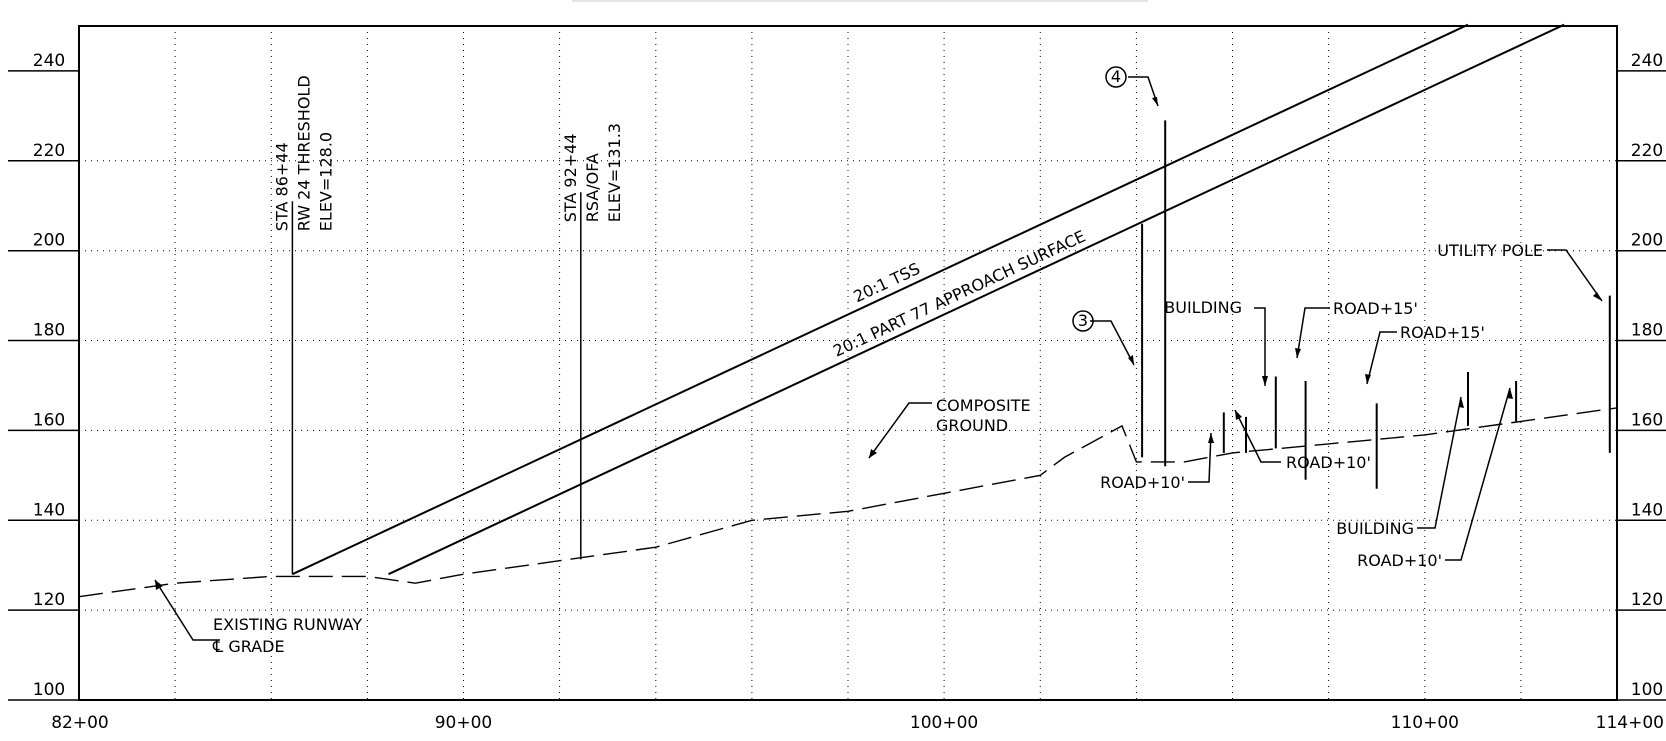 The image size is (1666, 741). What do you see at coordinates (1461, 402) in the screenshot?
I see `building-b-arrowhead` at bounding box center [1461, 402].